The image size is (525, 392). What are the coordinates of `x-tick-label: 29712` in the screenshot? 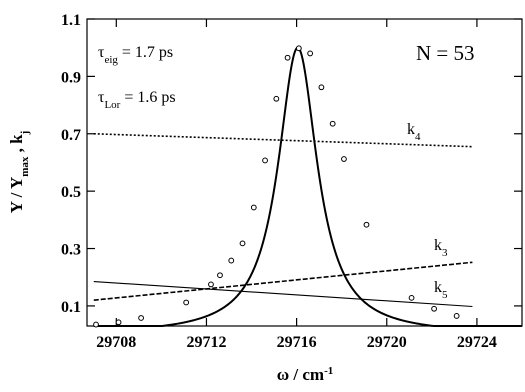 It's located at (206, 342).